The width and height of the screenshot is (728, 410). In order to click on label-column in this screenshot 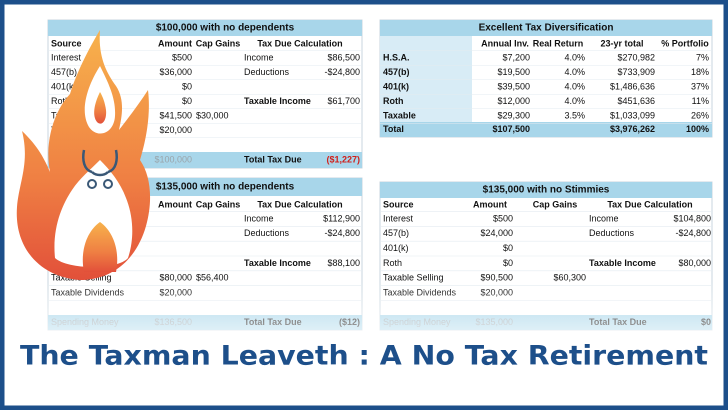, I will do `click(426, 79)`.